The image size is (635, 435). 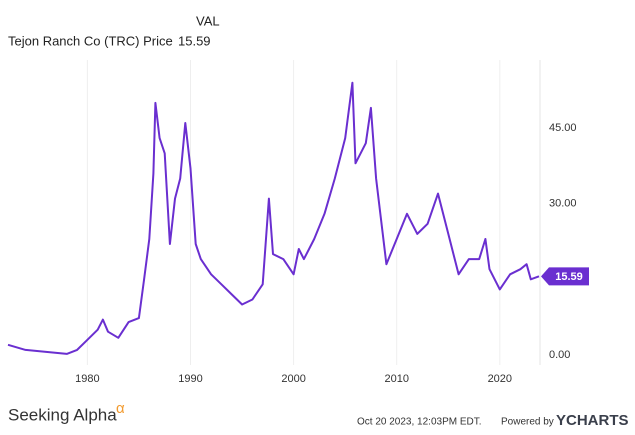 I want to click on x-tick-label: 1980, so click(x=87, y=379).